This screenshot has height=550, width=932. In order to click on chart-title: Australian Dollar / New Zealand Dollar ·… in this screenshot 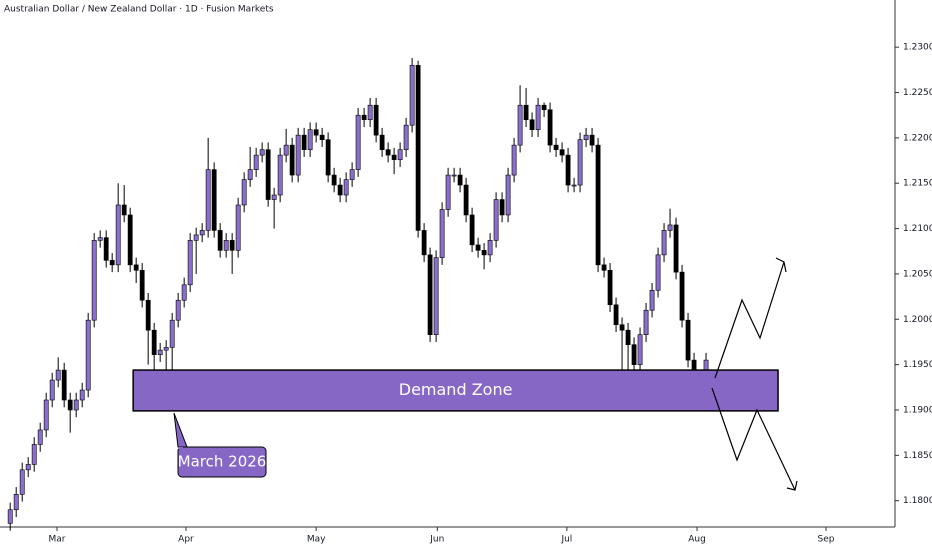, I will do `click(139, 10)`.